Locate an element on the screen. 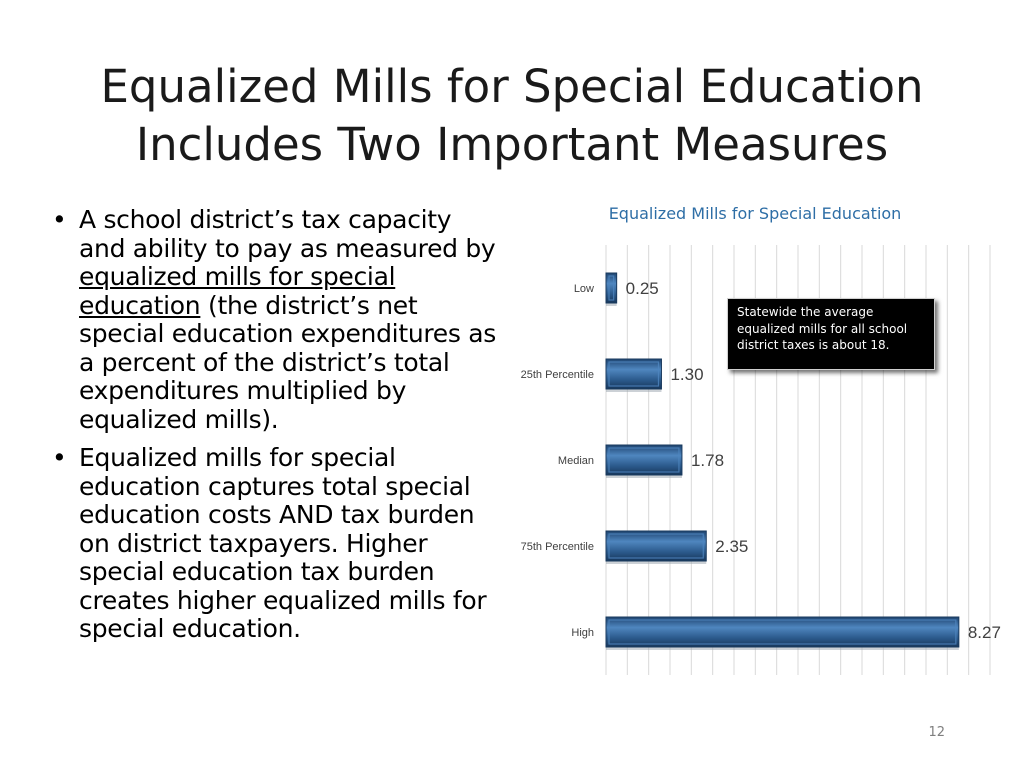  category-label: 75th Percentile is located at coordinates (557, 547).